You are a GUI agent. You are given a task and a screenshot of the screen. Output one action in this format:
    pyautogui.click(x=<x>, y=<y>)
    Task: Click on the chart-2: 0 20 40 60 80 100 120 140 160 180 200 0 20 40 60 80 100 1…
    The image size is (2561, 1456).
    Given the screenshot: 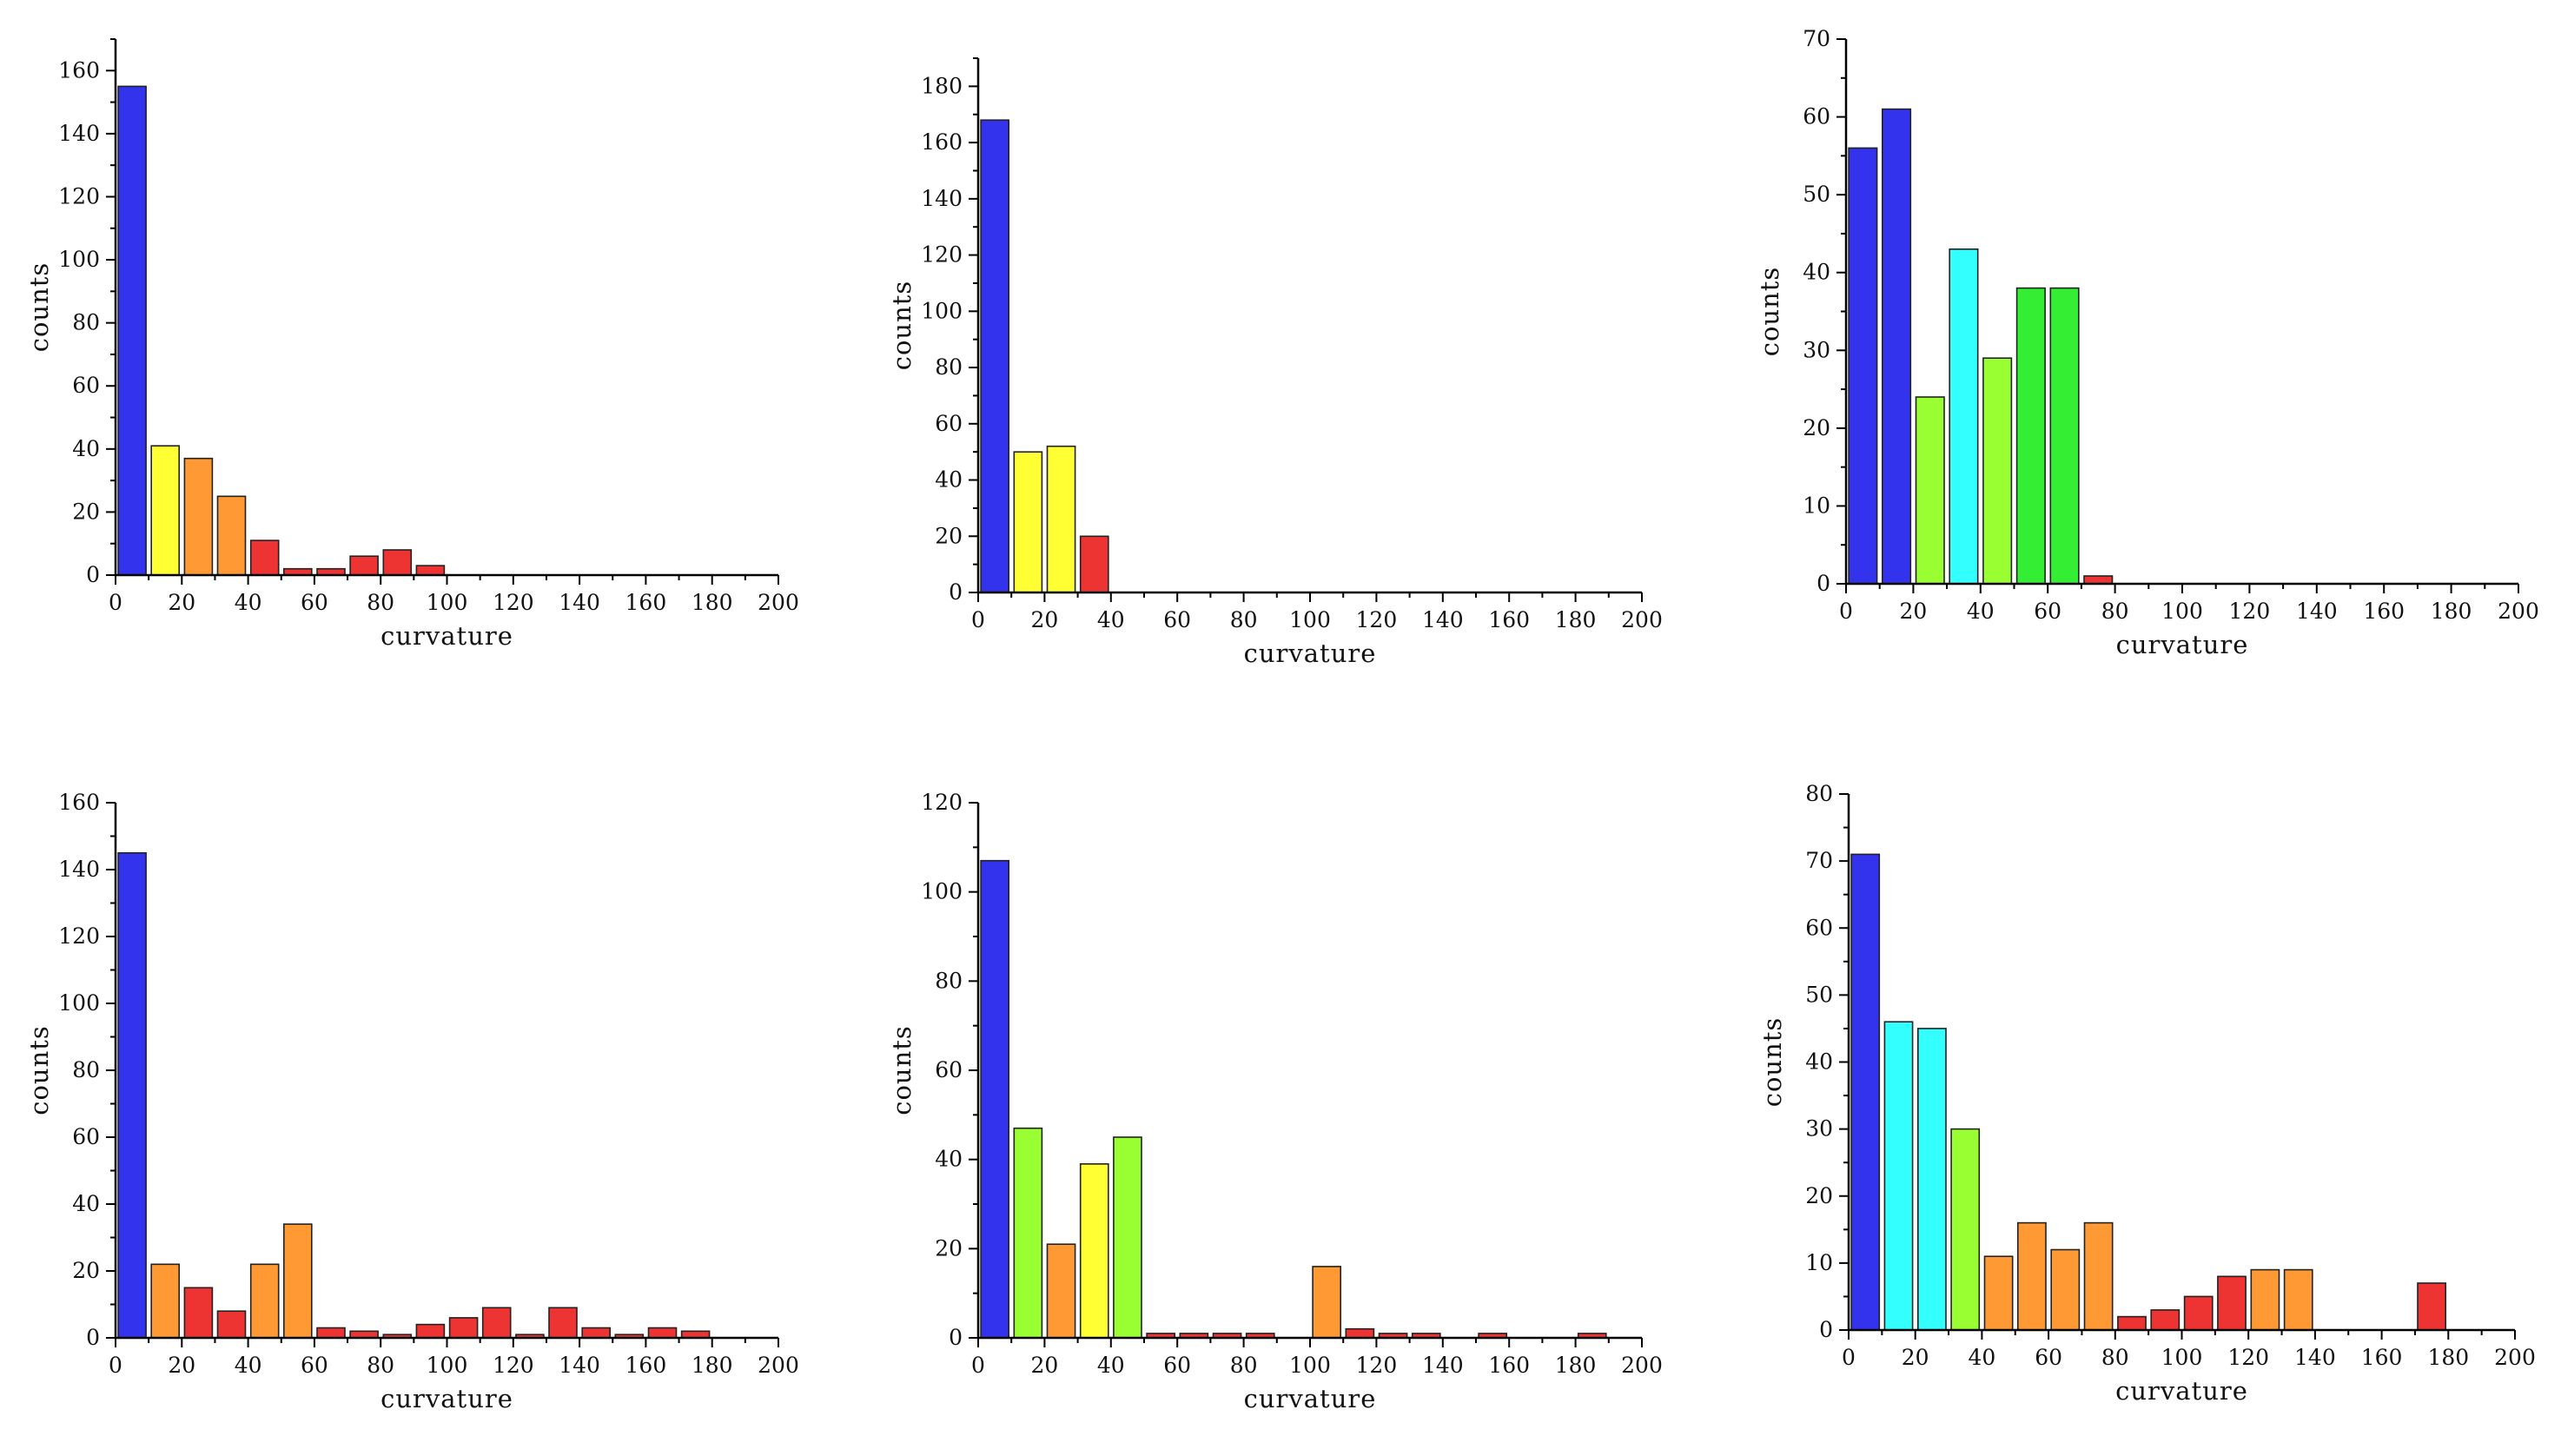 What is the action you would take?
    pyautogui.click(x=1275, y=362)
    